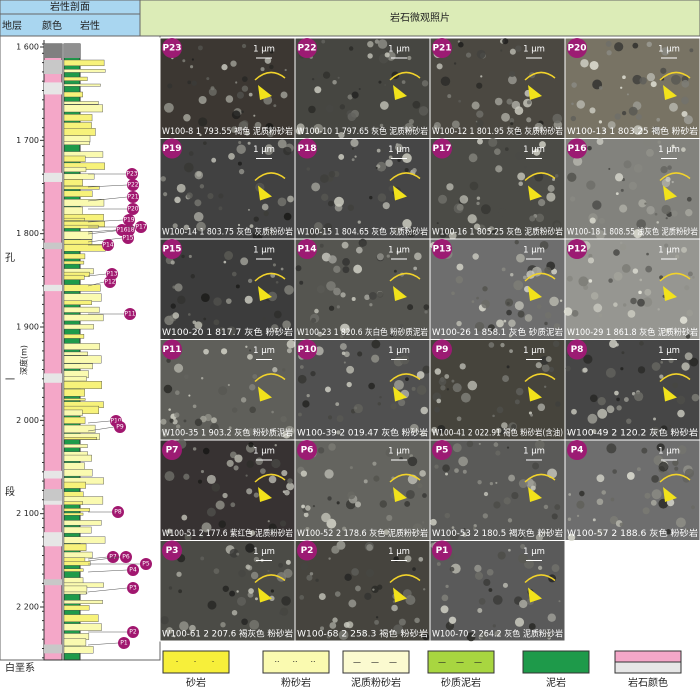 This screenshot has height=693, width=700. I want to click on sample-marker-label: P5, so click(146, 564).